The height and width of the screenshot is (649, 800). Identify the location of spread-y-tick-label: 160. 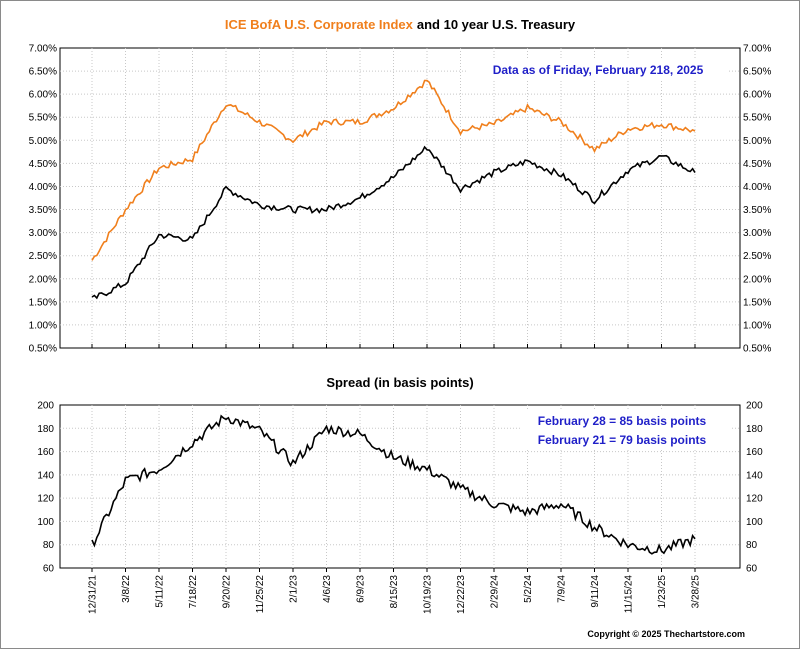
(45, 452).